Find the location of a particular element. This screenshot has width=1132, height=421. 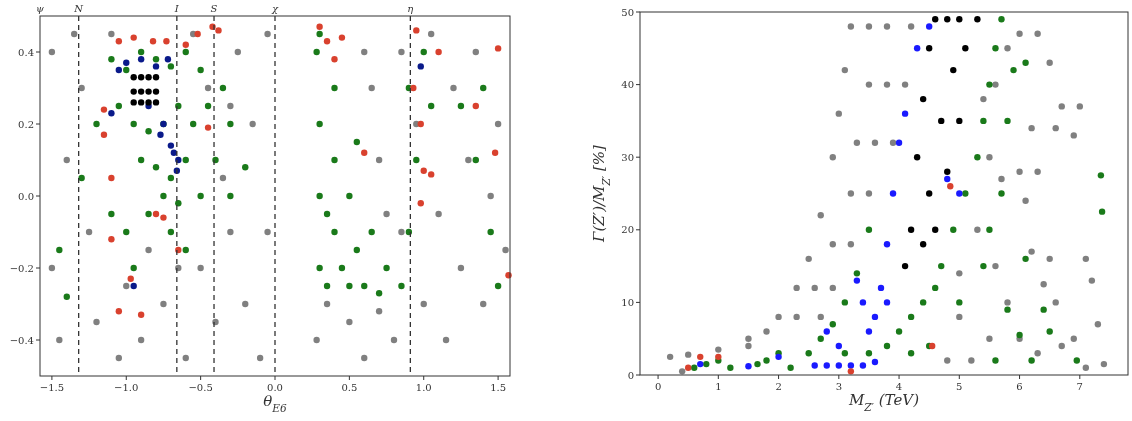

x-axis-title: M$_{Z′}$ (TeV) is located at coordinates (883, 402).